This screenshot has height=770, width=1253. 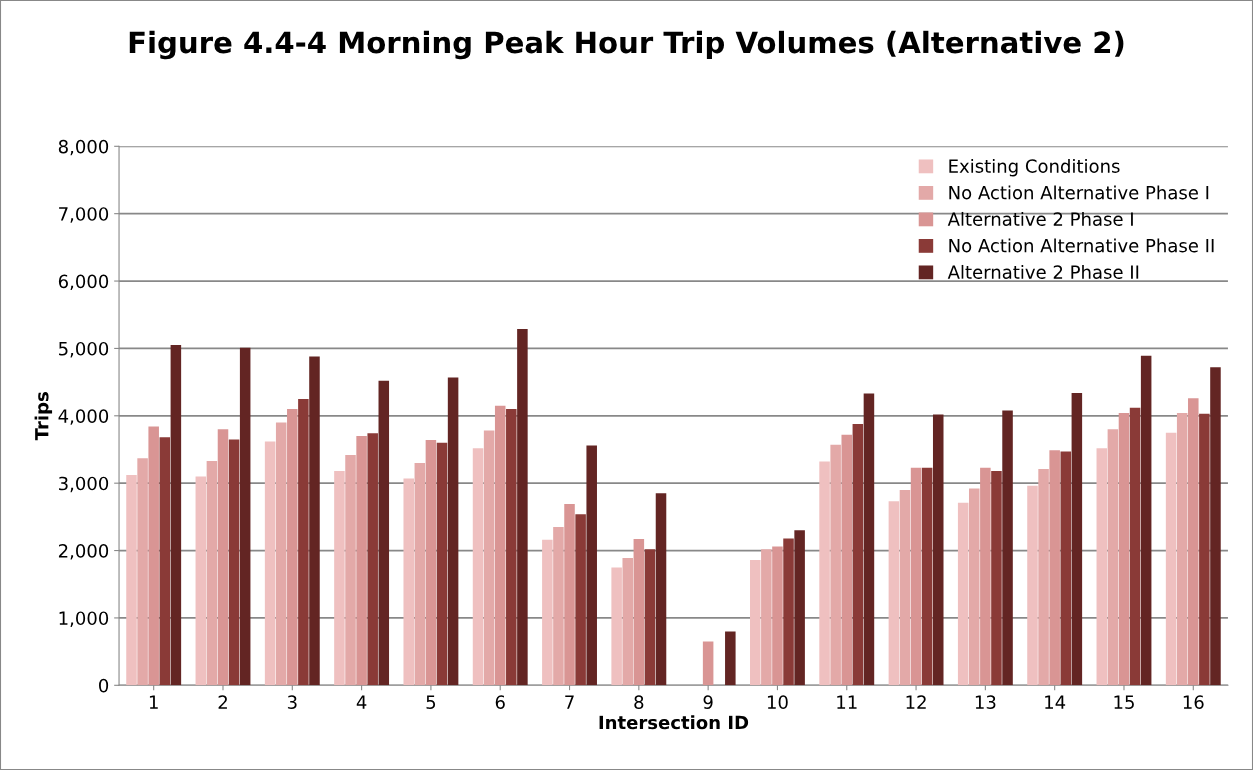 What do you see at coordinates (153, 702) in the screenshot?
I see `x-tick-label: 1` at bounding box center [153, 702].